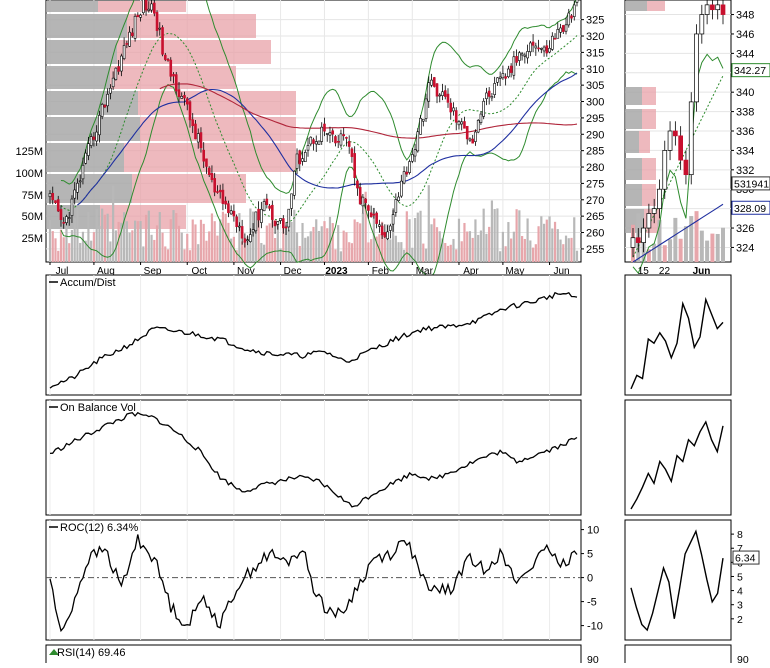  I want to click on price-tick-label: 255, so click(595, 250).